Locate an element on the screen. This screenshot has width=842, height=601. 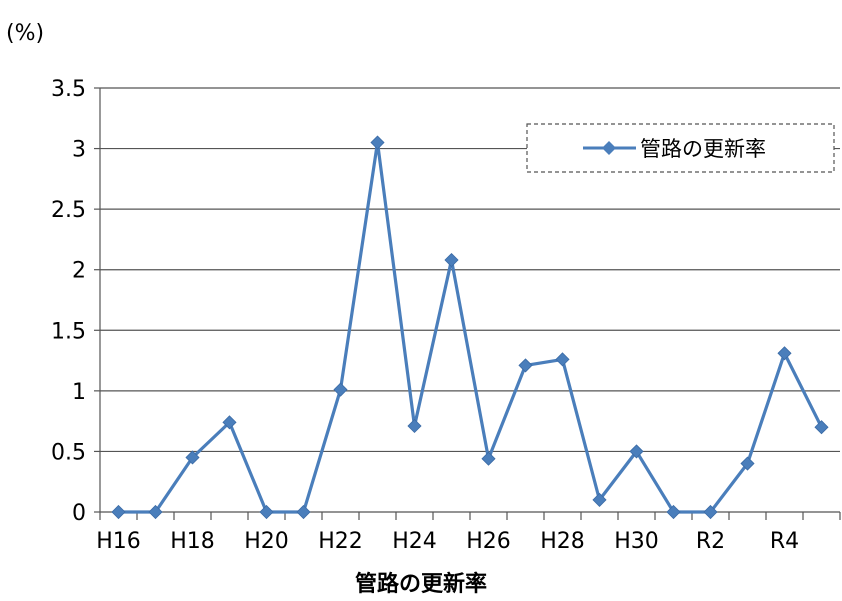
y-tick-label: 2.5 is located at coordinates (68, 210).